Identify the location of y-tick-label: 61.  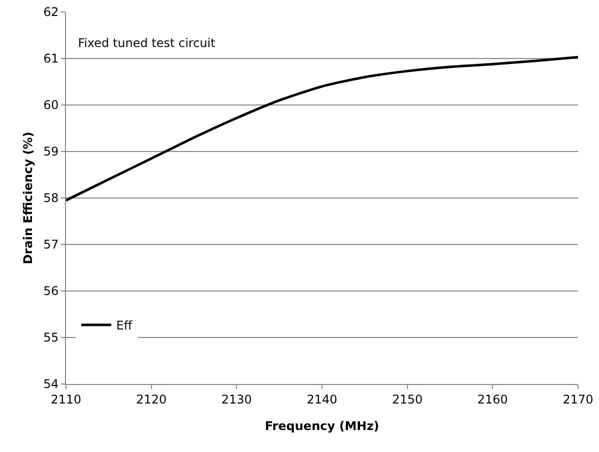
(51, 59).